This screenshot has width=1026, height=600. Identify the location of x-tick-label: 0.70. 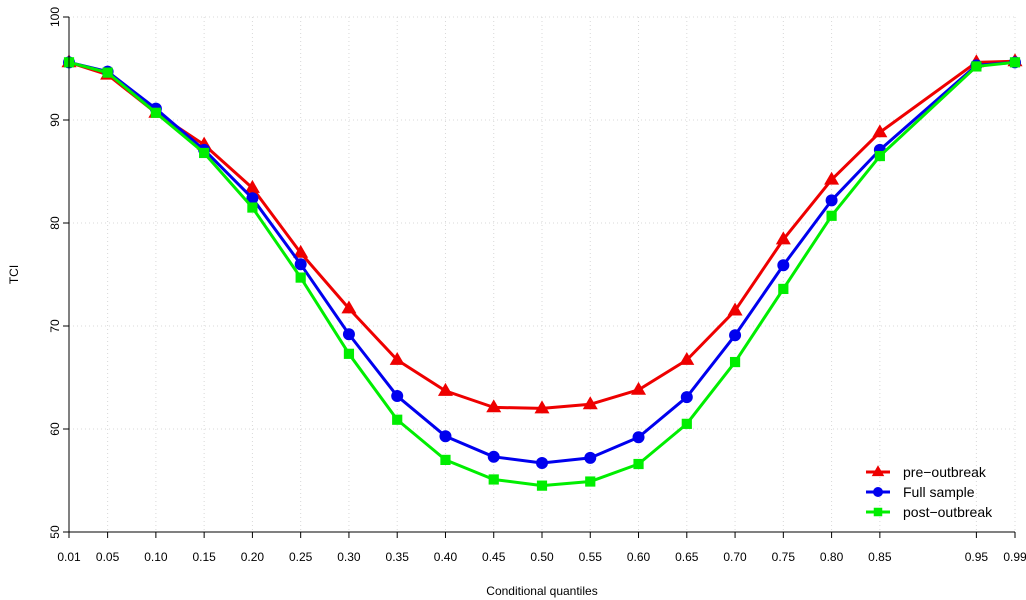
(735, 557).